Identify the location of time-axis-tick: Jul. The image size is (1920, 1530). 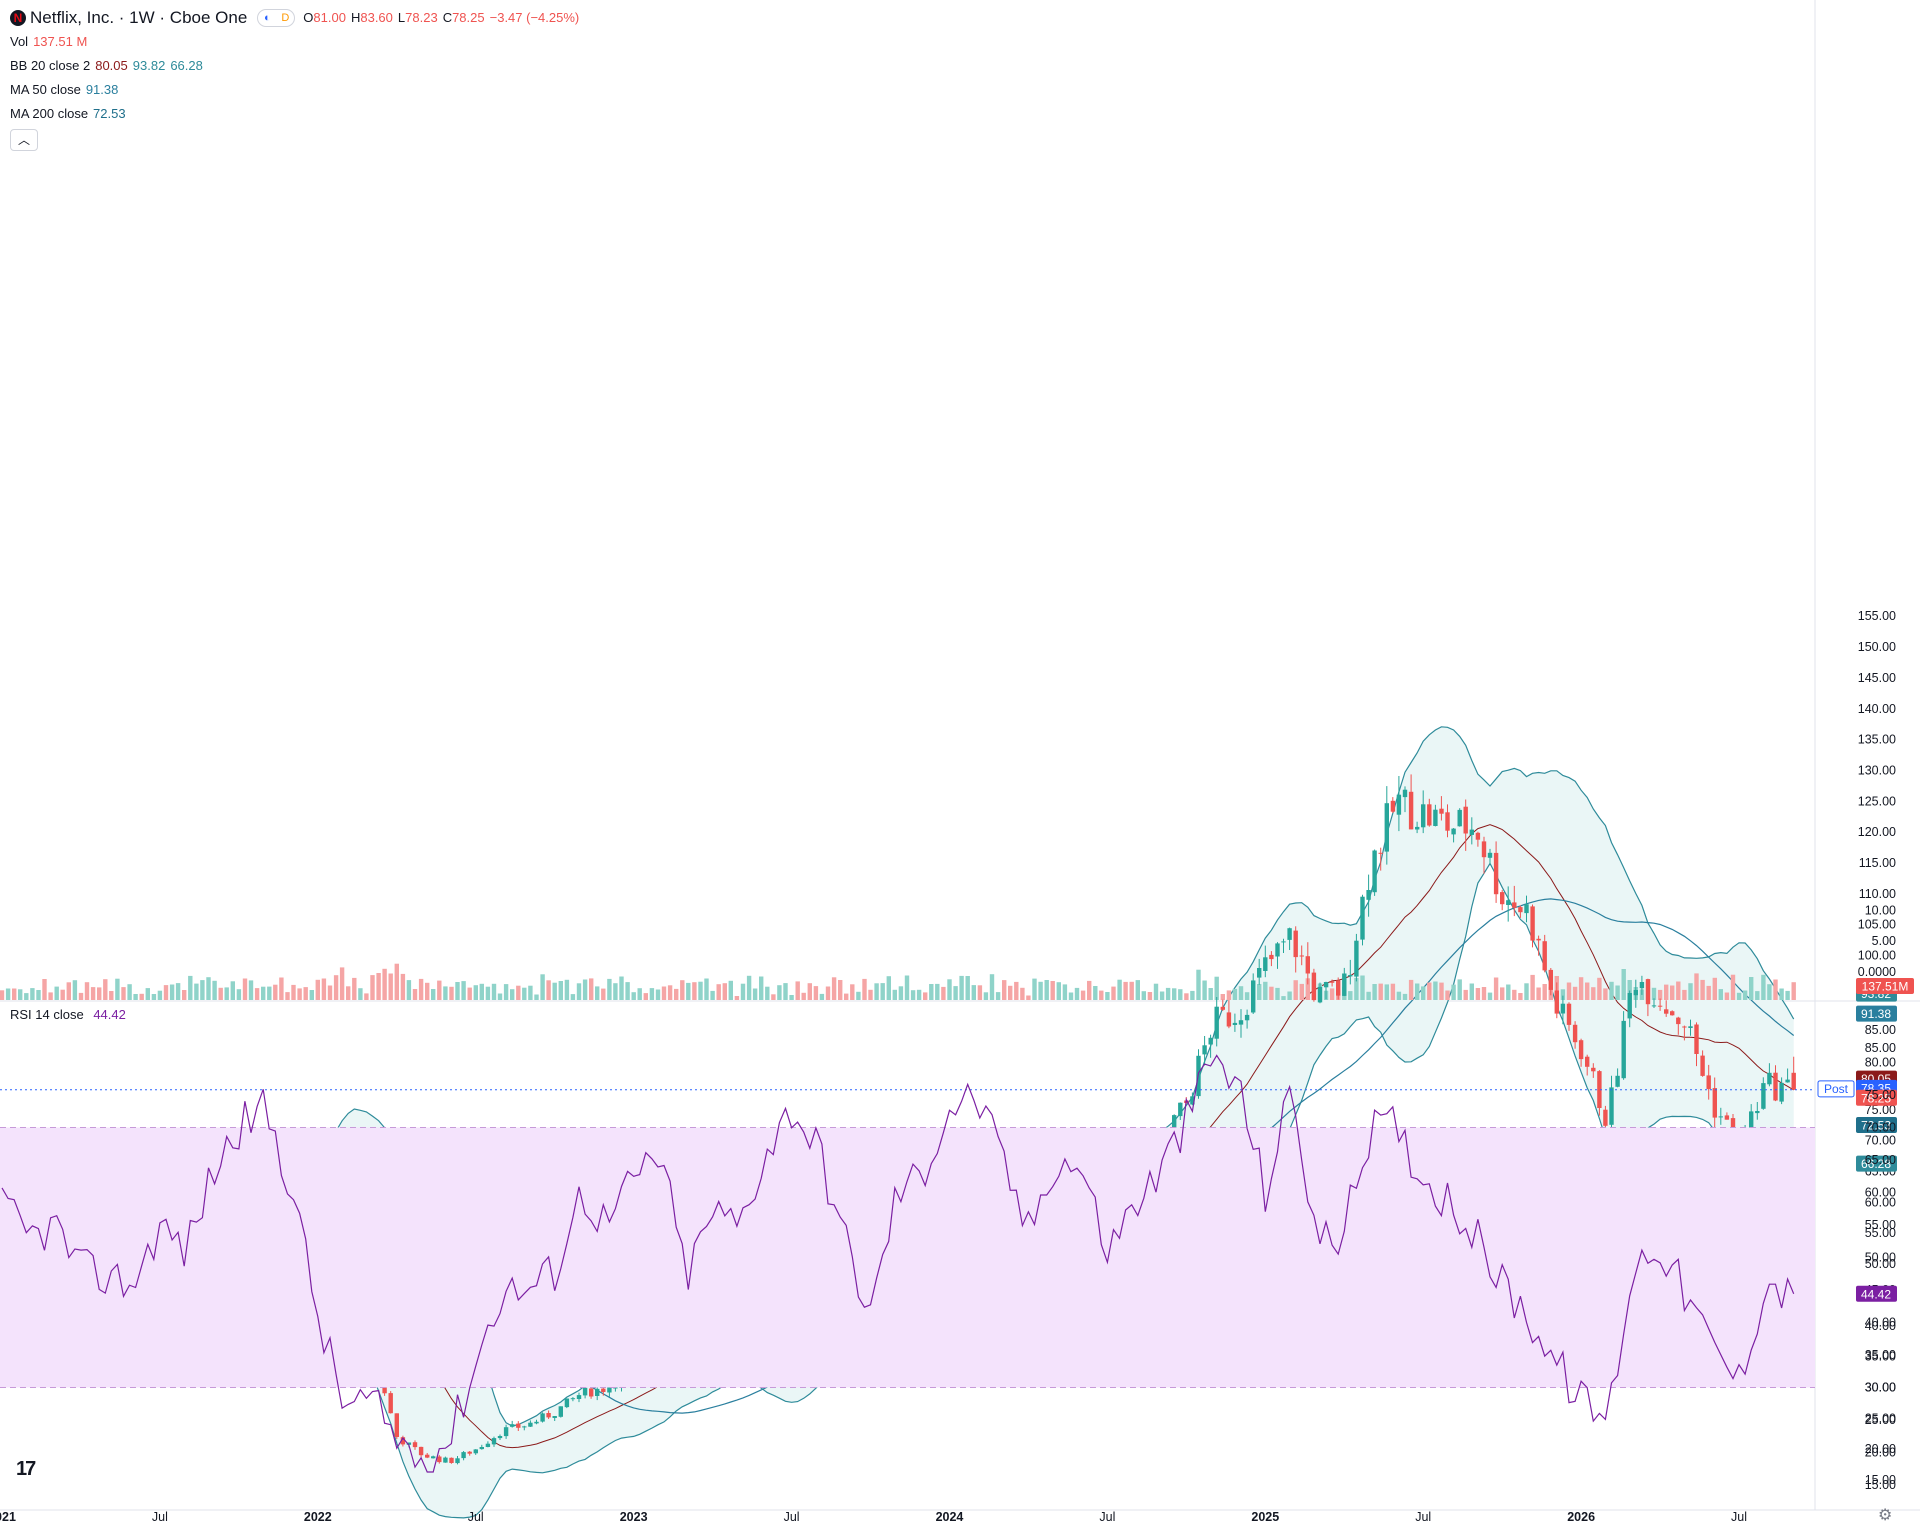
(160, 1517).